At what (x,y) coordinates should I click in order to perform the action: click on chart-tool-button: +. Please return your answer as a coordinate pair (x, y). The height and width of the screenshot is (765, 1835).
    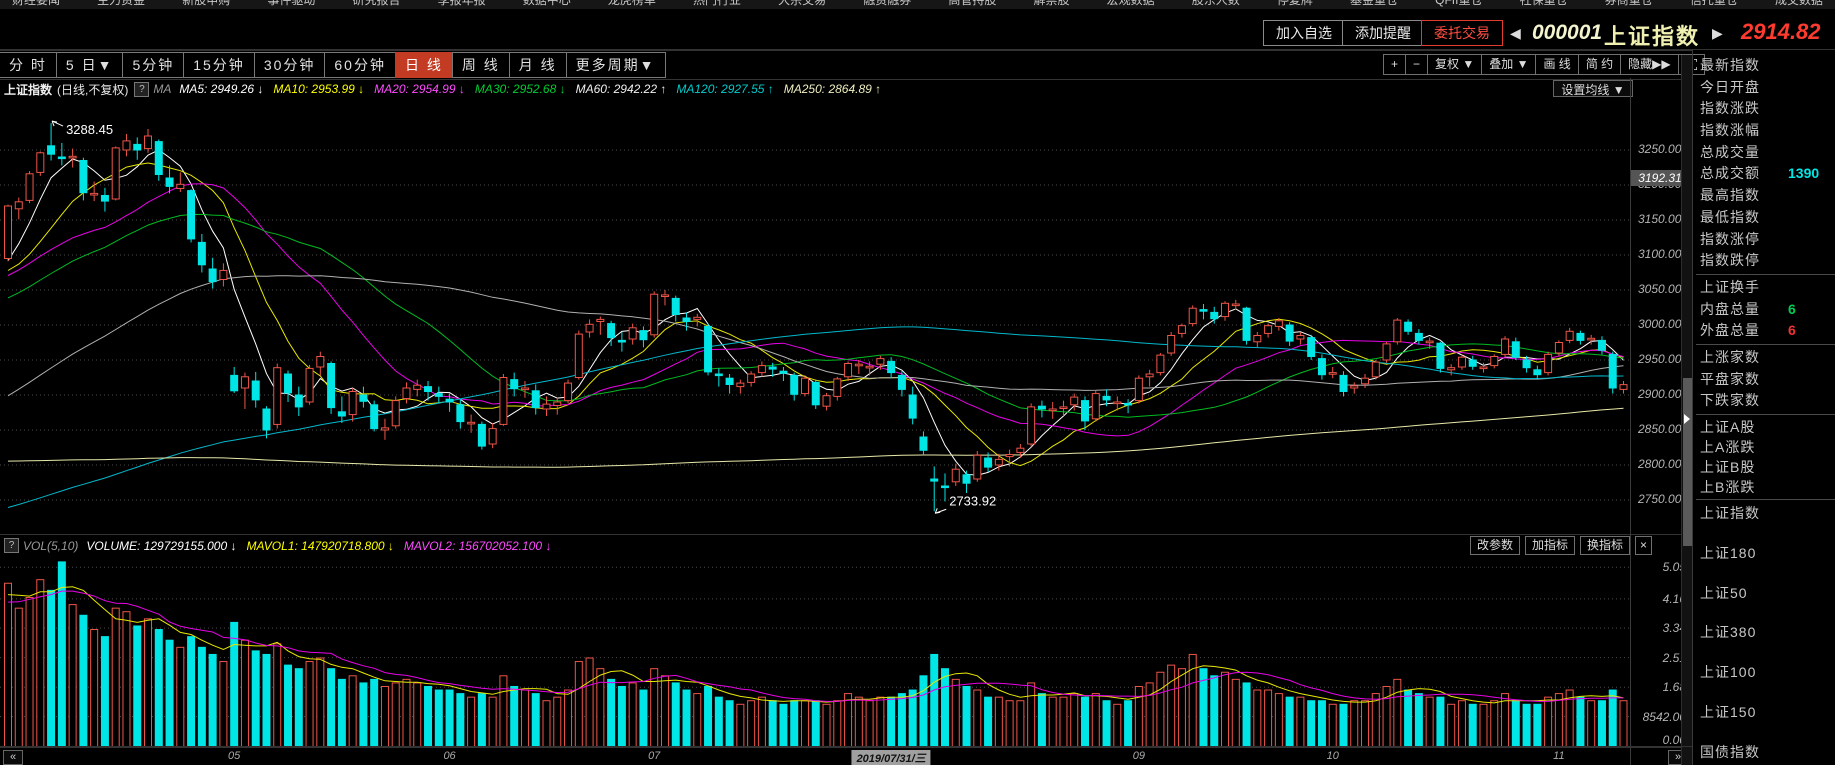
    Looking at the image, I should click on (1395, 64).